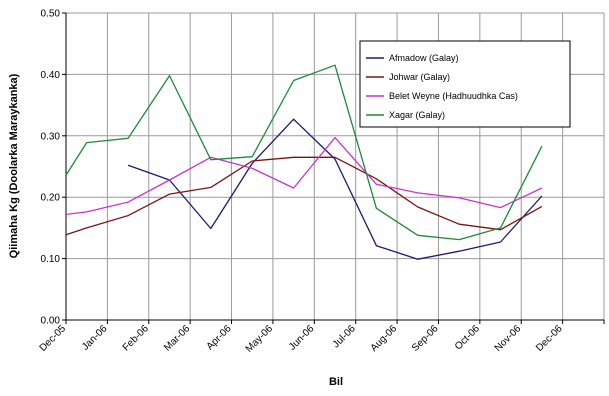 The width and height of the screenshot is (609, 396). What do you see at coordinates (53, 338) in the screenshot?
I see `x-tick-label: Dec-05` at bounding box center [53, 338].